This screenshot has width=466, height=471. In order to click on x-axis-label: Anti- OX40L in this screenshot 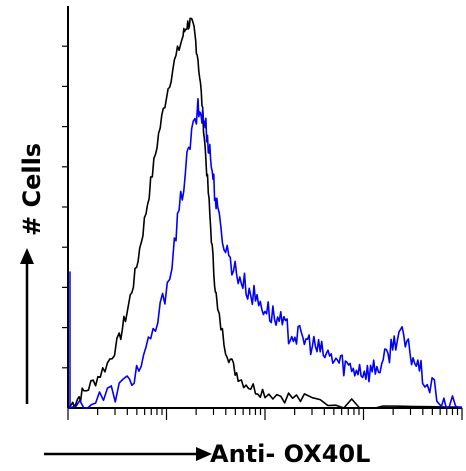, I will do `click(290, 454)`.